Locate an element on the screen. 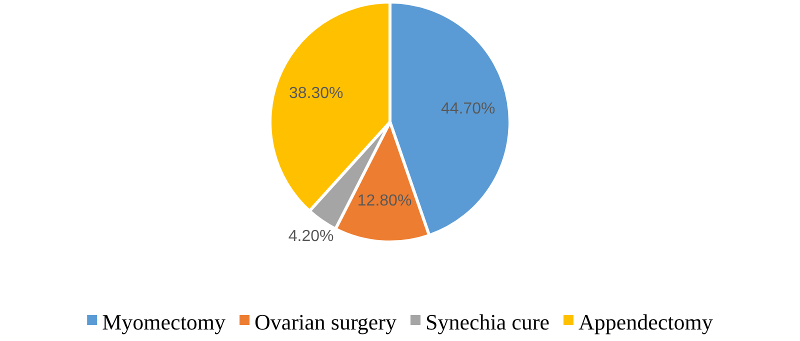  legend-label: Appendectomy is located at coordinates (645, 322).